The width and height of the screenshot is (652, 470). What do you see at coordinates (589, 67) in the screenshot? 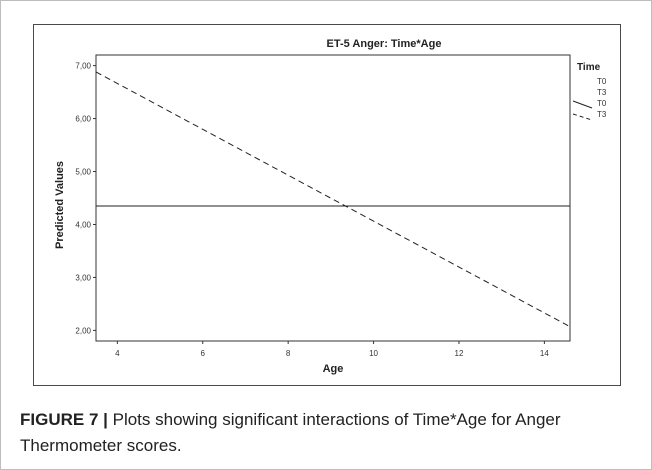
I see `legend-title: Time` at bounding box center [589, 67].